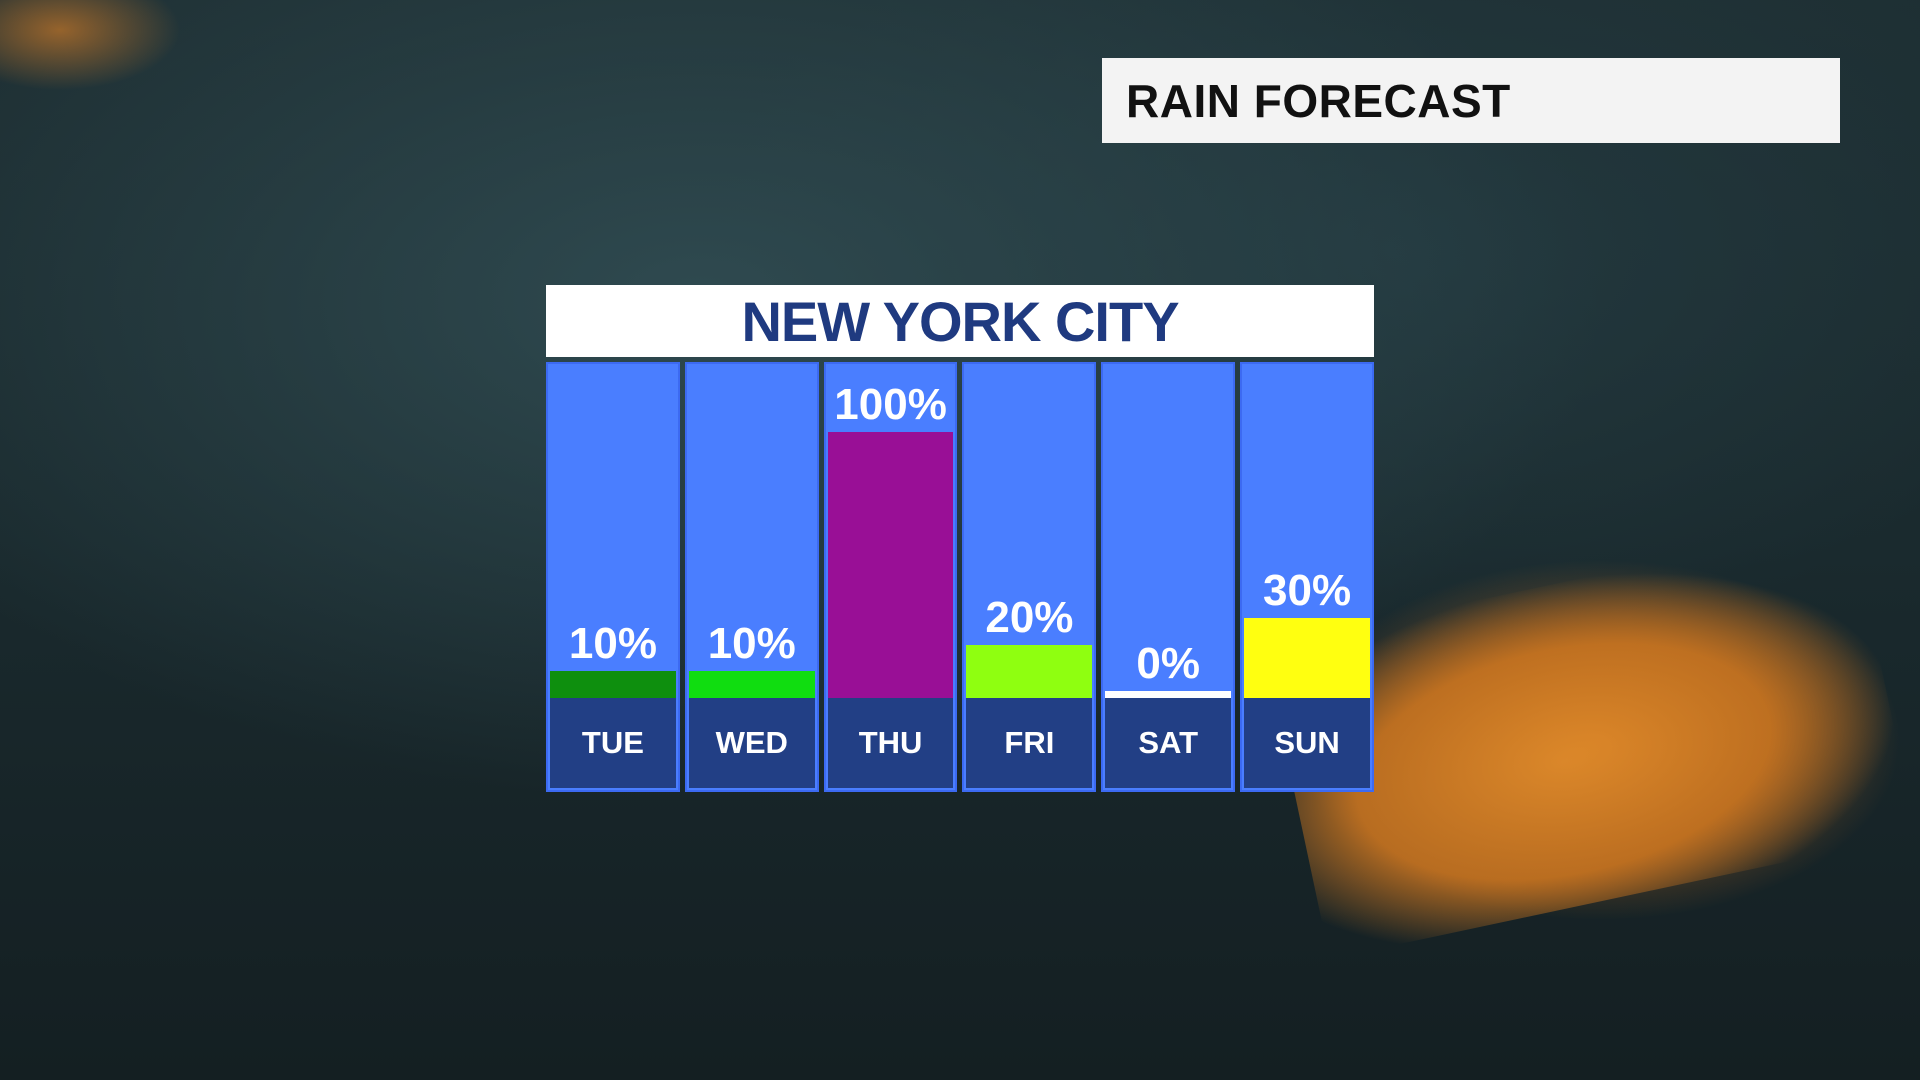 The image size is (1920, 1080). I want to click on chart-title: NEW YORK CITY, so click(960, 321).